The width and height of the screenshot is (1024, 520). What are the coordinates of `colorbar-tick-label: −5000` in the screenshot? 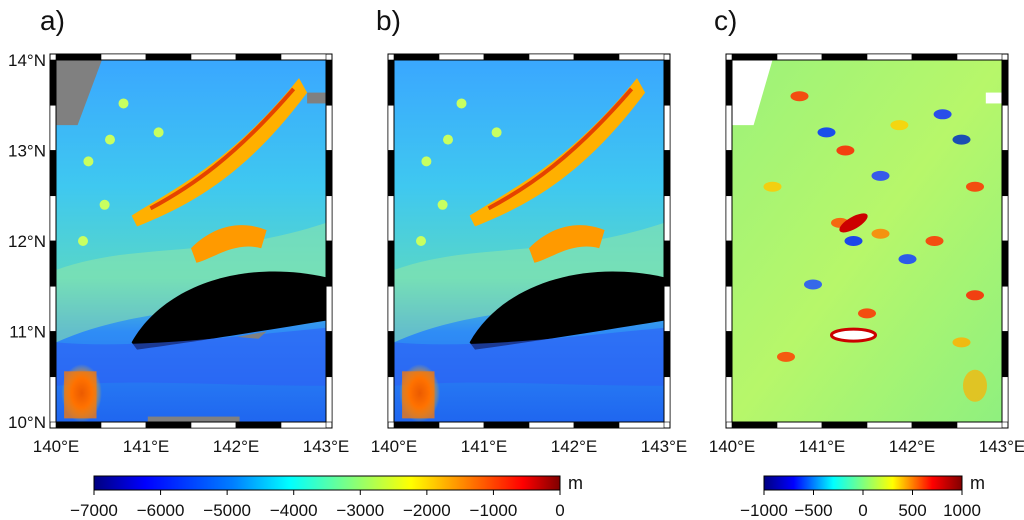 It's located at (227, 510).